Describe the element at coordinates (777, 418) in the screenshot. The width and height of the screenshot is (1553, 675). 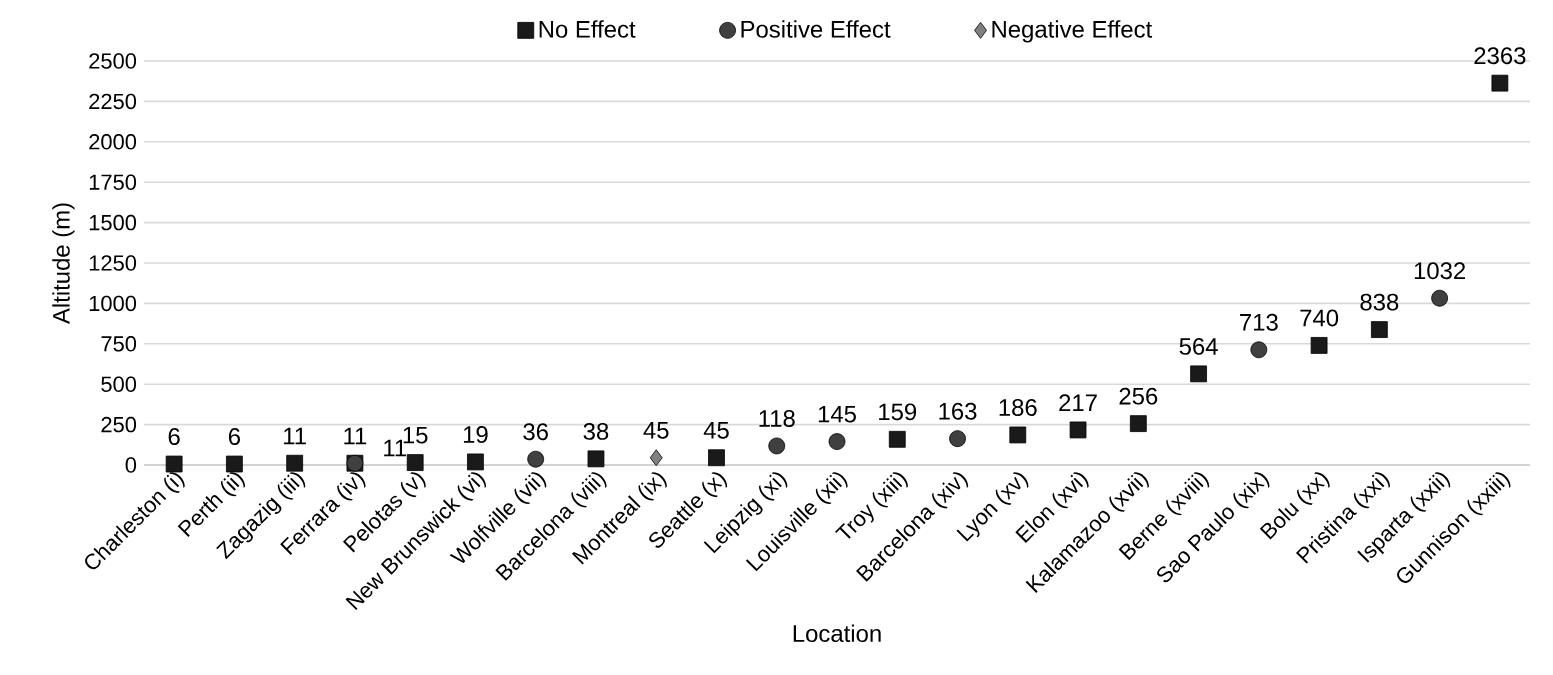
I see `data-label: 118` at that location.